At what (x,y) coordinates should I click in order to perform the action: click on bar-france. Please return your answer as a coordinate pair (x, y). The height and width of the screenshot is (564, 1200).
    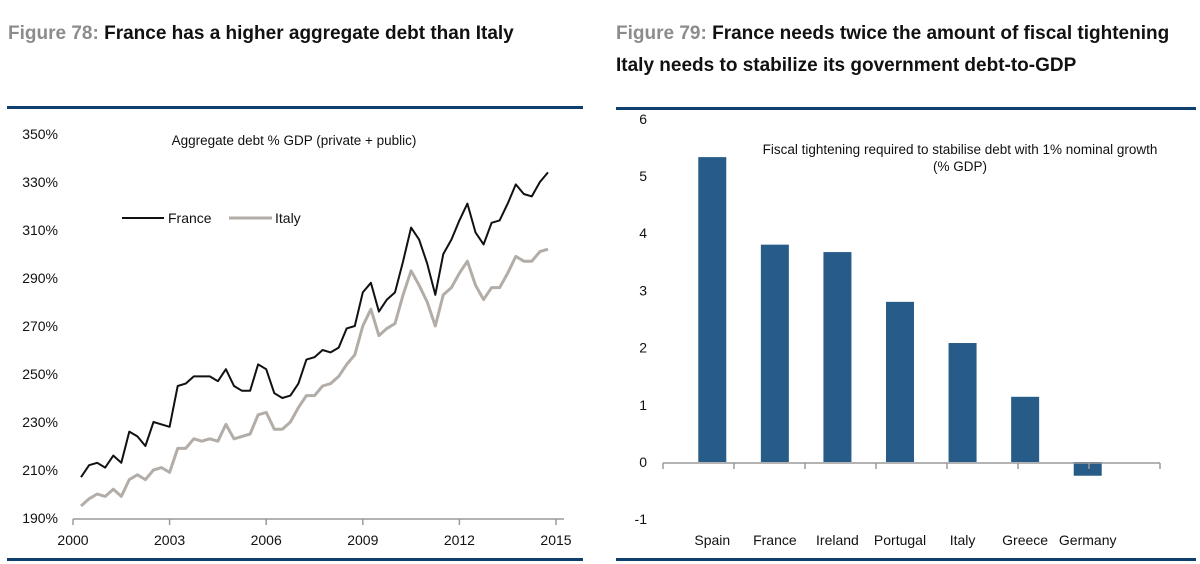
    Looking at the image, I should click on (774, 353).